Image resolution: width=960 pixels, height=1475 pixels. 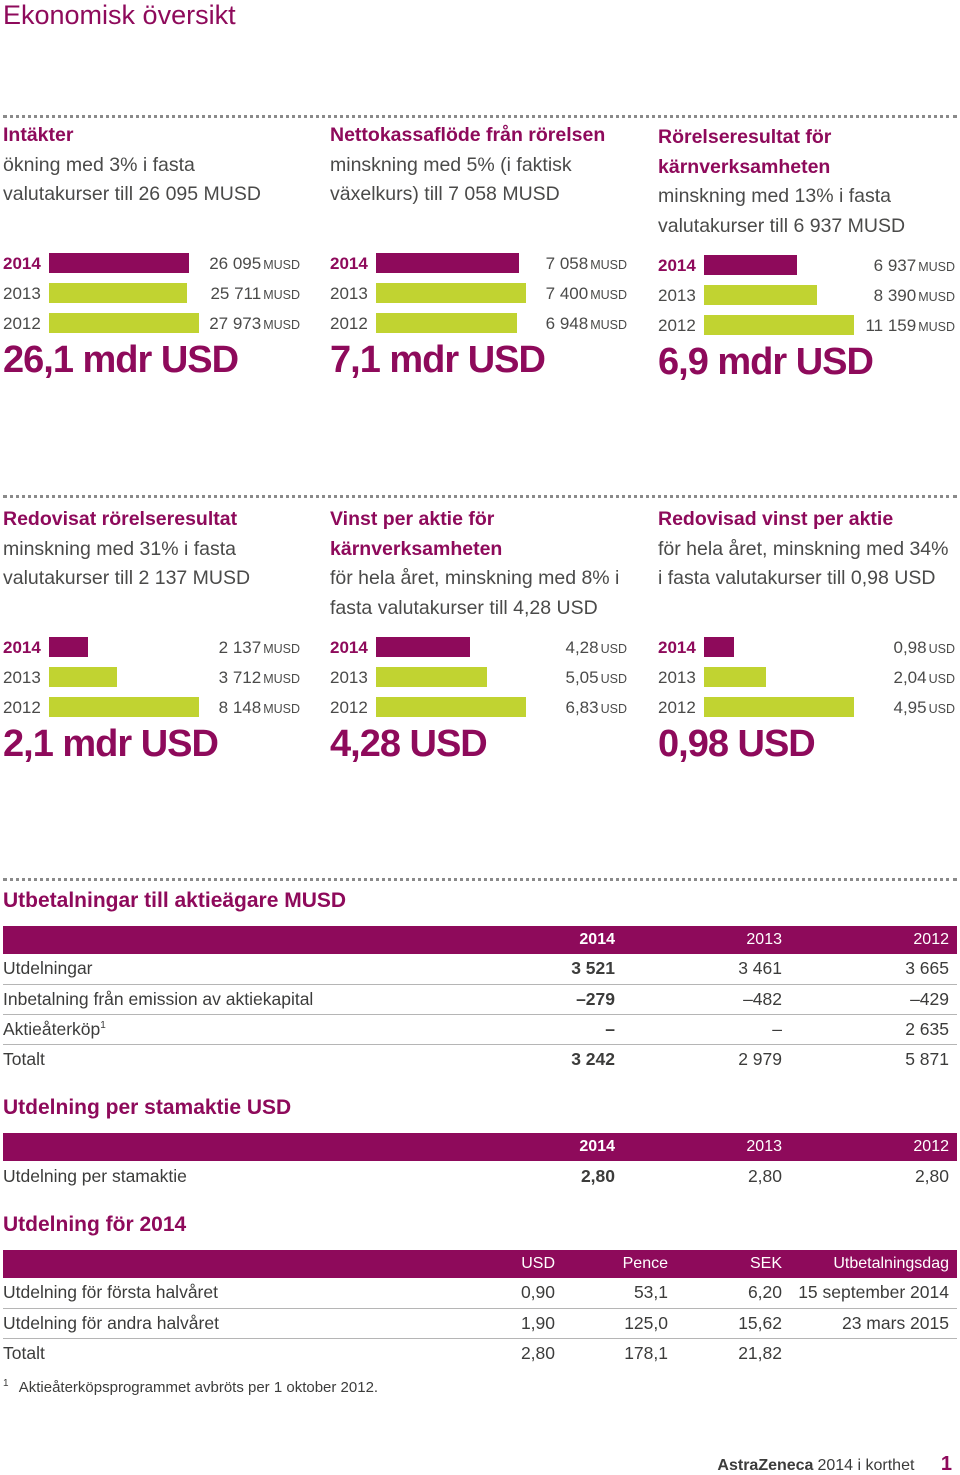 What do you see at coordinates (6, 1383) in the screenshot?
I see `footnote-mark: 1` at bounding box center [6, 1383].